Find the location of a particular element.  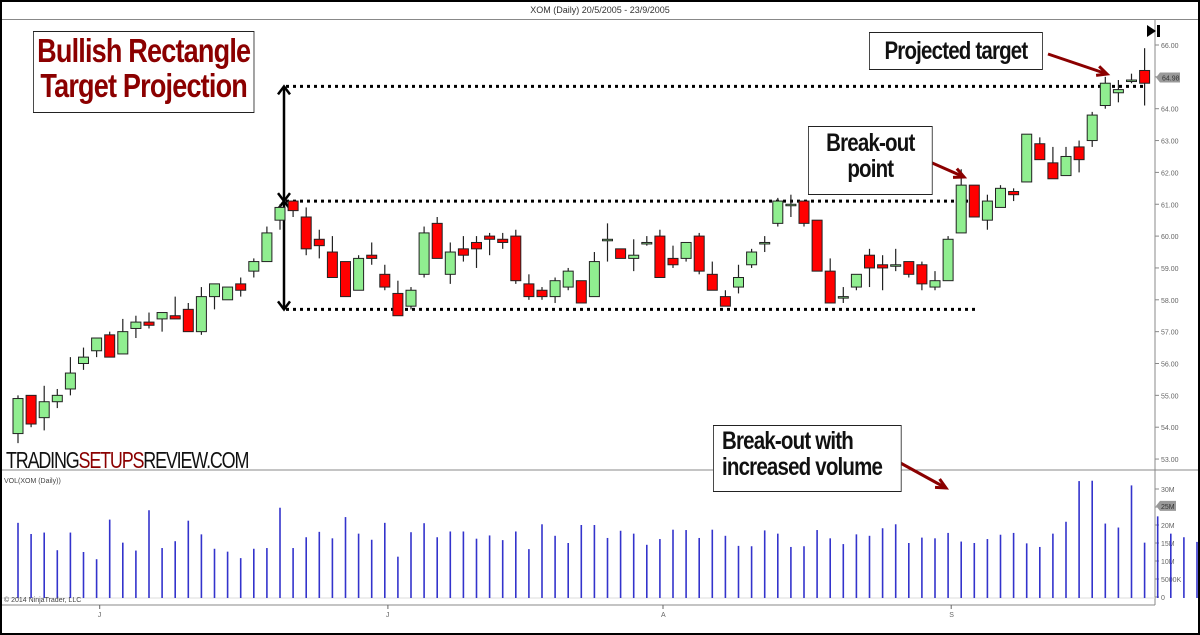

svg-text: 30M is located at coordinates (1168, 490).